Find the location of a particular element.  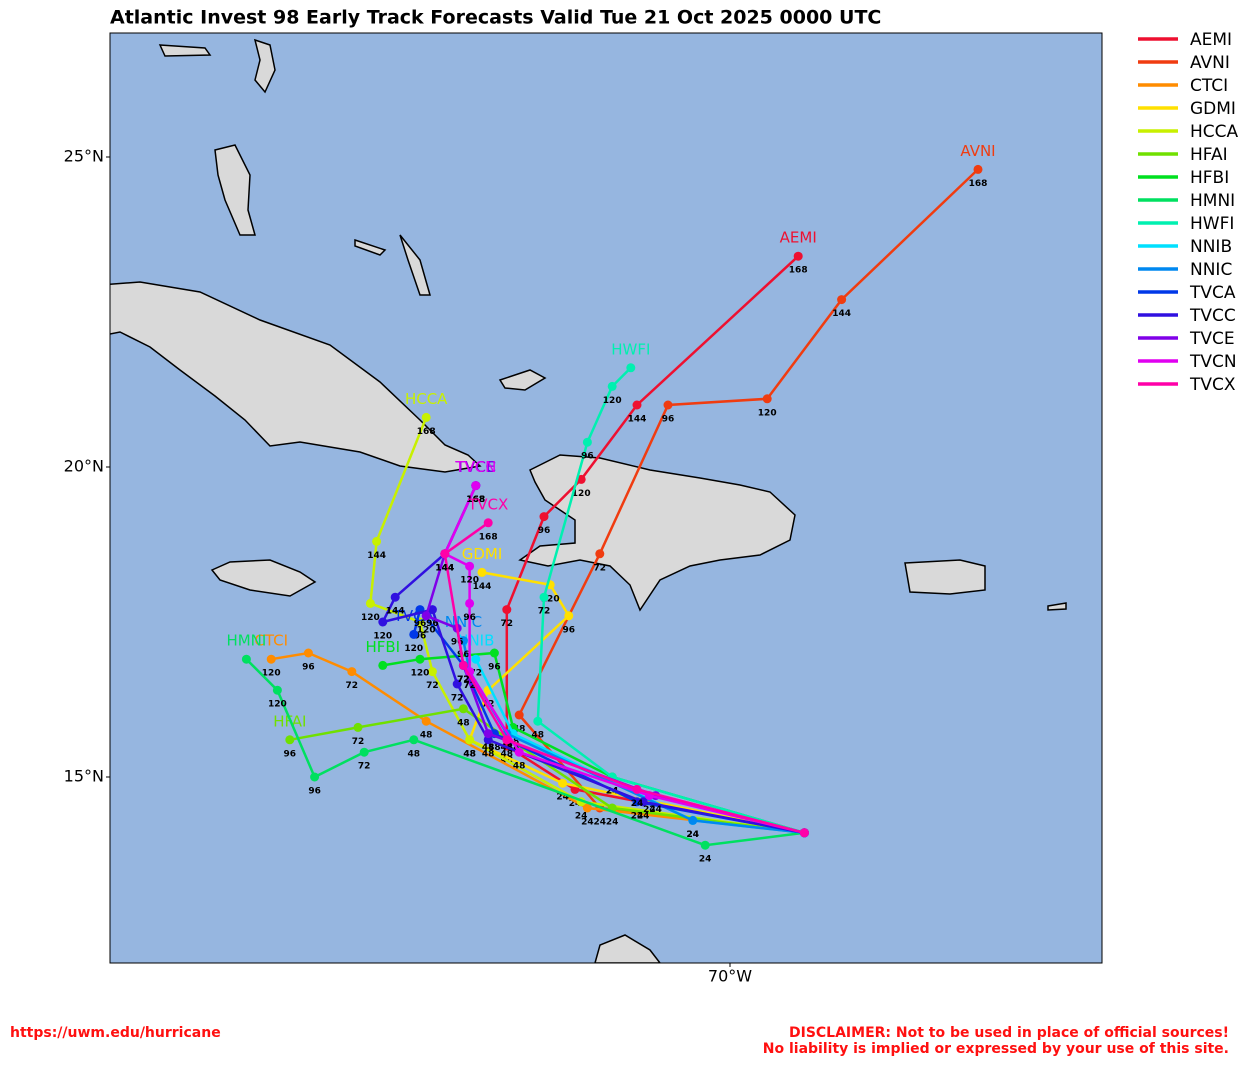

legend-label: NNIC is located at coordinates (1211, 270).